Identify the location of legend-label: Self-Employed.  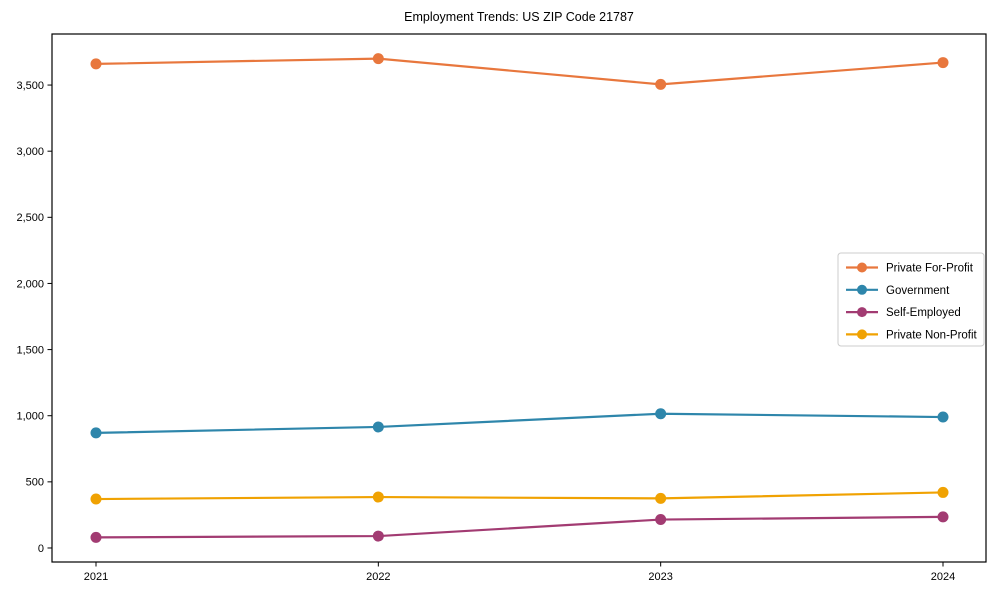
(923, 313).